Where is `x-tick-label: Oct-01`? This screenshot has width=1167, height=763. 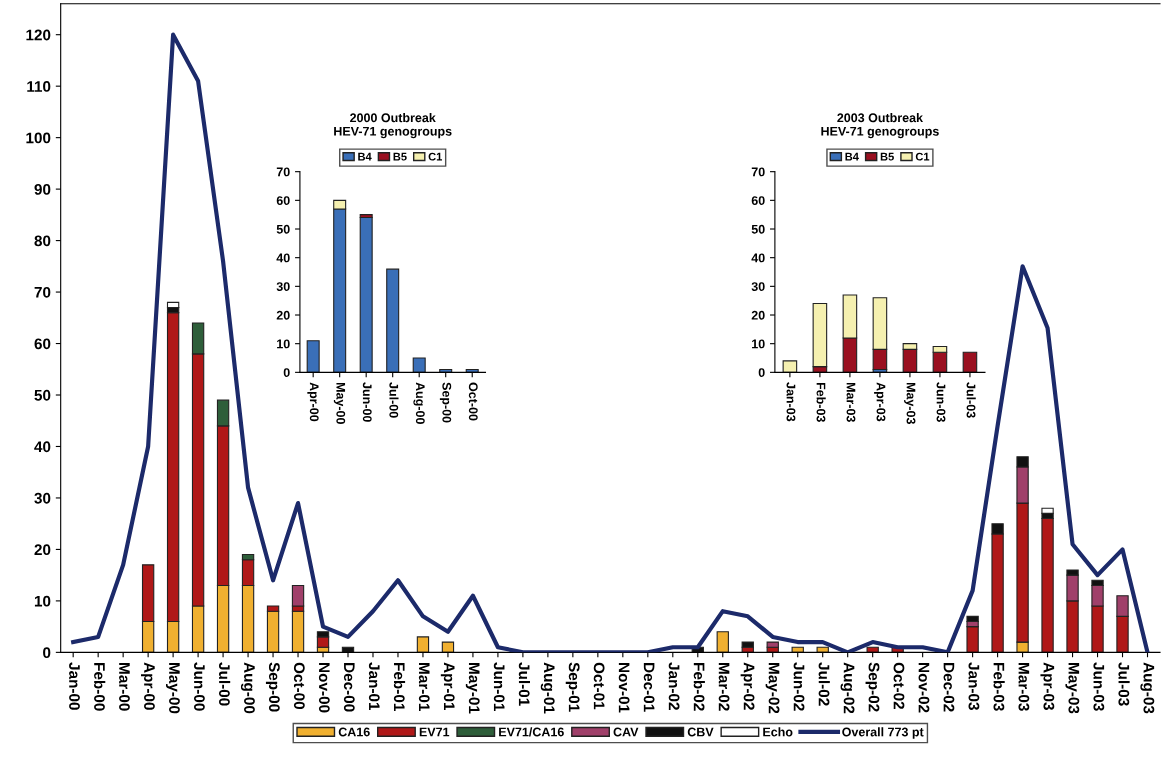 x-tick-label: Oct-01 is located at coordinates (599, 686).